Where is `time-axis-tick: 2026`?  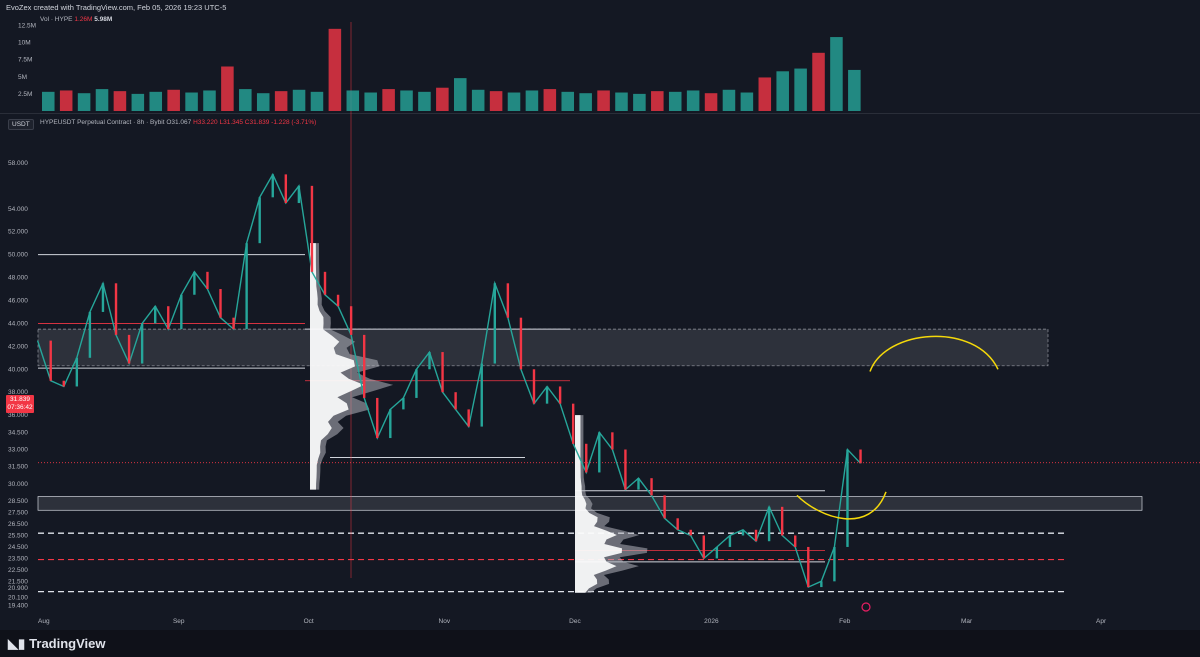
time-axis-tick: 2026 is located at coordinates (711, 621).